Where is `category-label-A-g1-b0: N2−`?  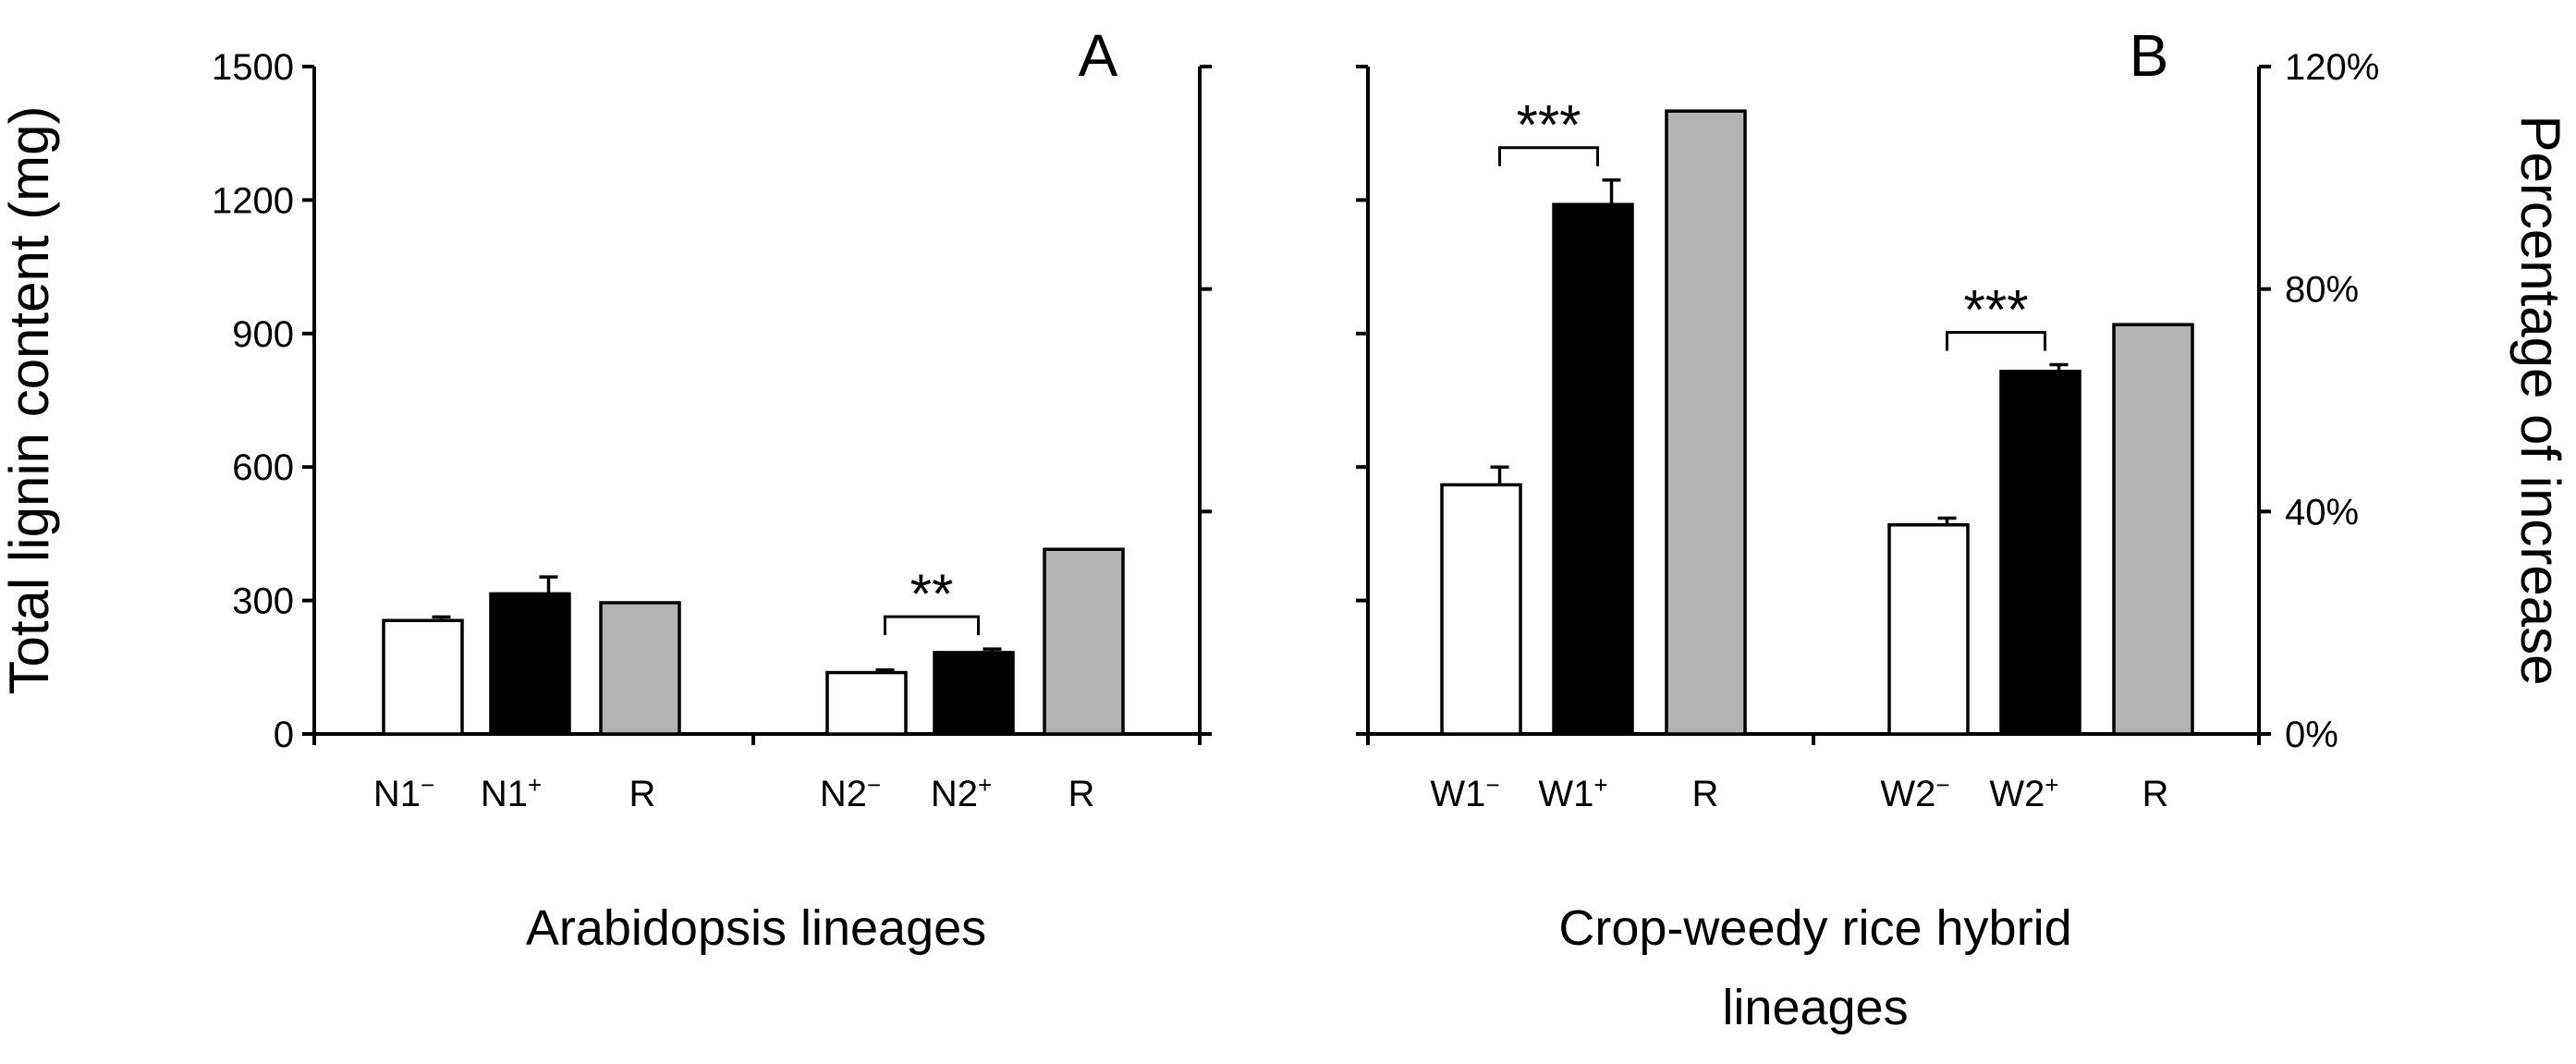
category-label-A-g1-b0: N2− is located at coordinates (850, 792).